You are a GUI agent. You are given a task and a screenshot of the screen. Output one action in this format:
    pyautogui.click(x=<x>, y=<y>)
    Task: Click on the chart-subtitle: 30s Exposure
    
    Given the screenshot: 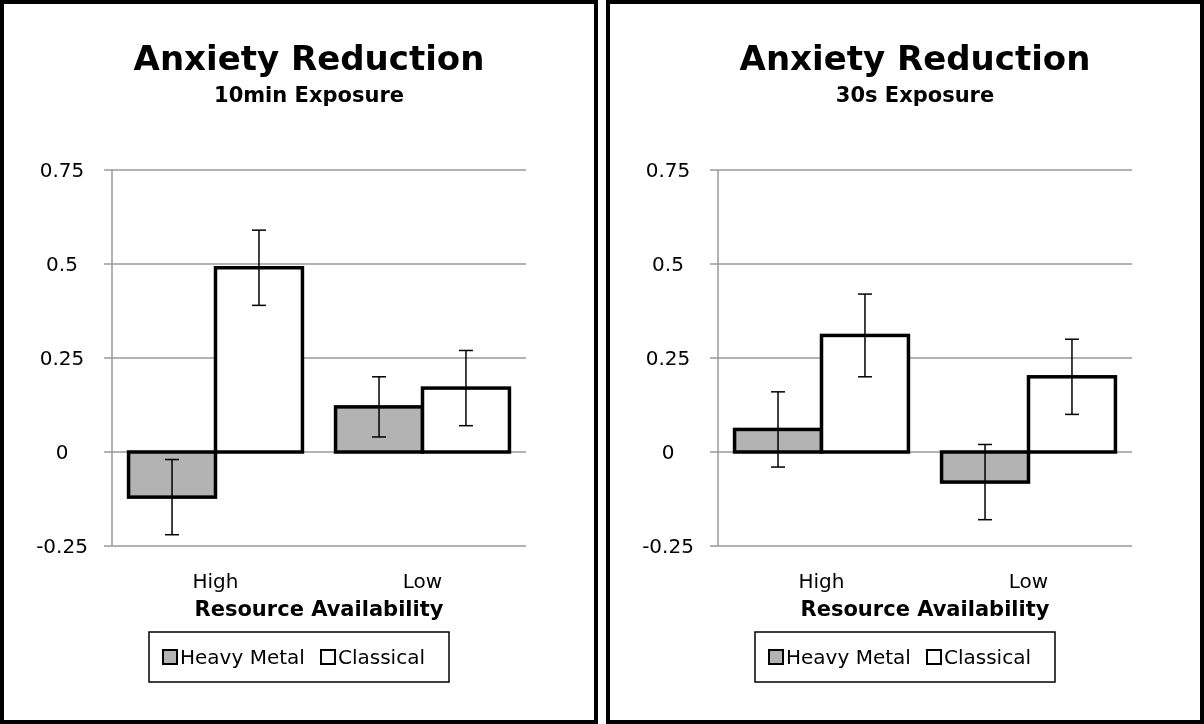 What is the action you would take?
    pyautogui.click(x=915, y=95)
    